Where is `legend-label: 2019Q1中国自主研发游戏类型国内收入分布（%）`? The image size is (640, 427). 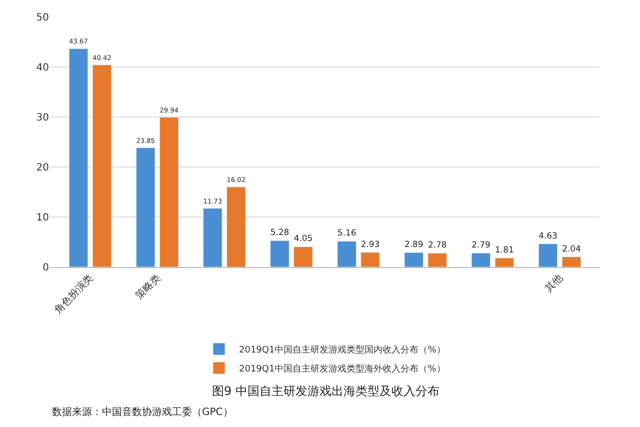
legend-label: 2019Q1中国自主研发游戏类型国内收入分布（%） is located at coordinates (342, 350).